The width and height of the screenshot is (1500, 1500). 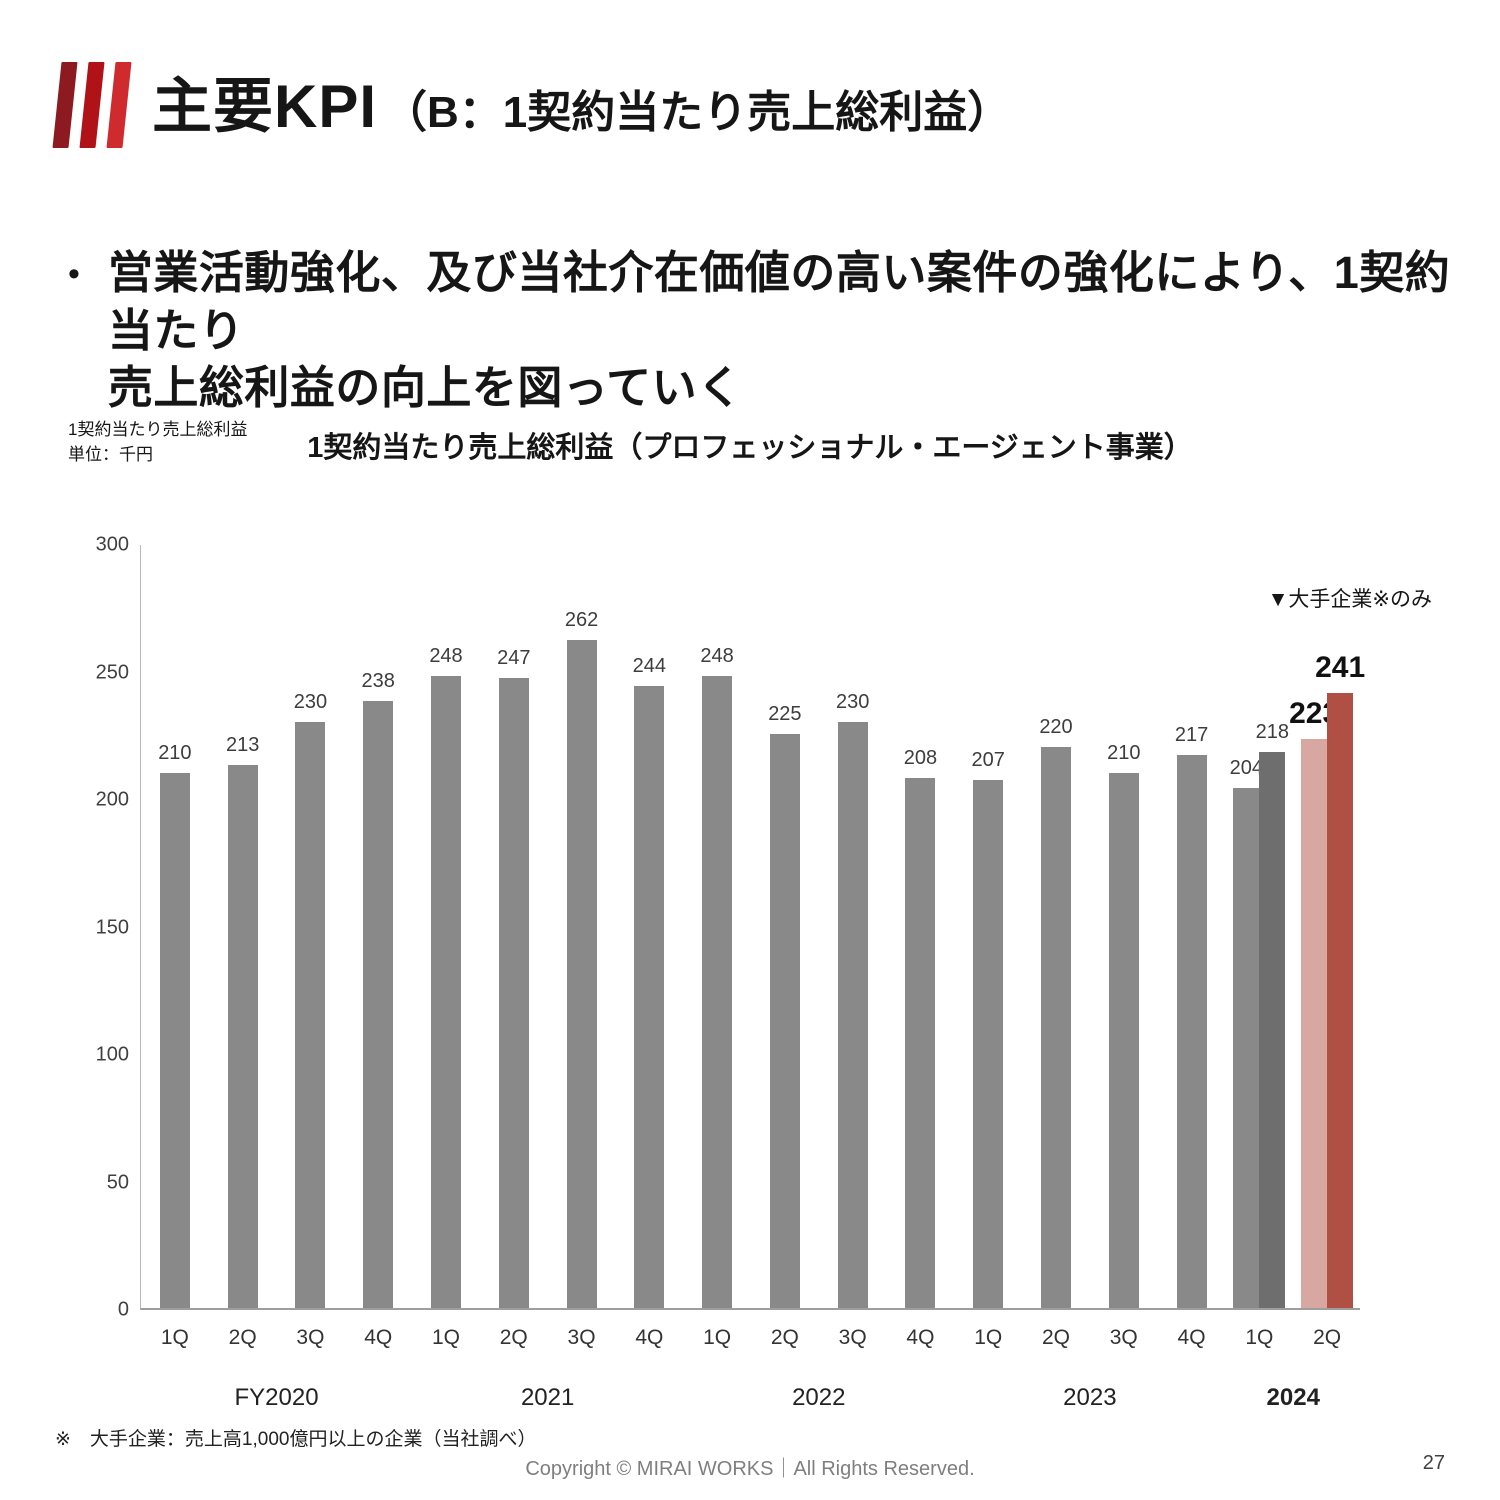 What do you see at coordinates (265, 106) in the screenshot?
I see `page-title-main: 主要KPI` at bounding box center [265, 106].